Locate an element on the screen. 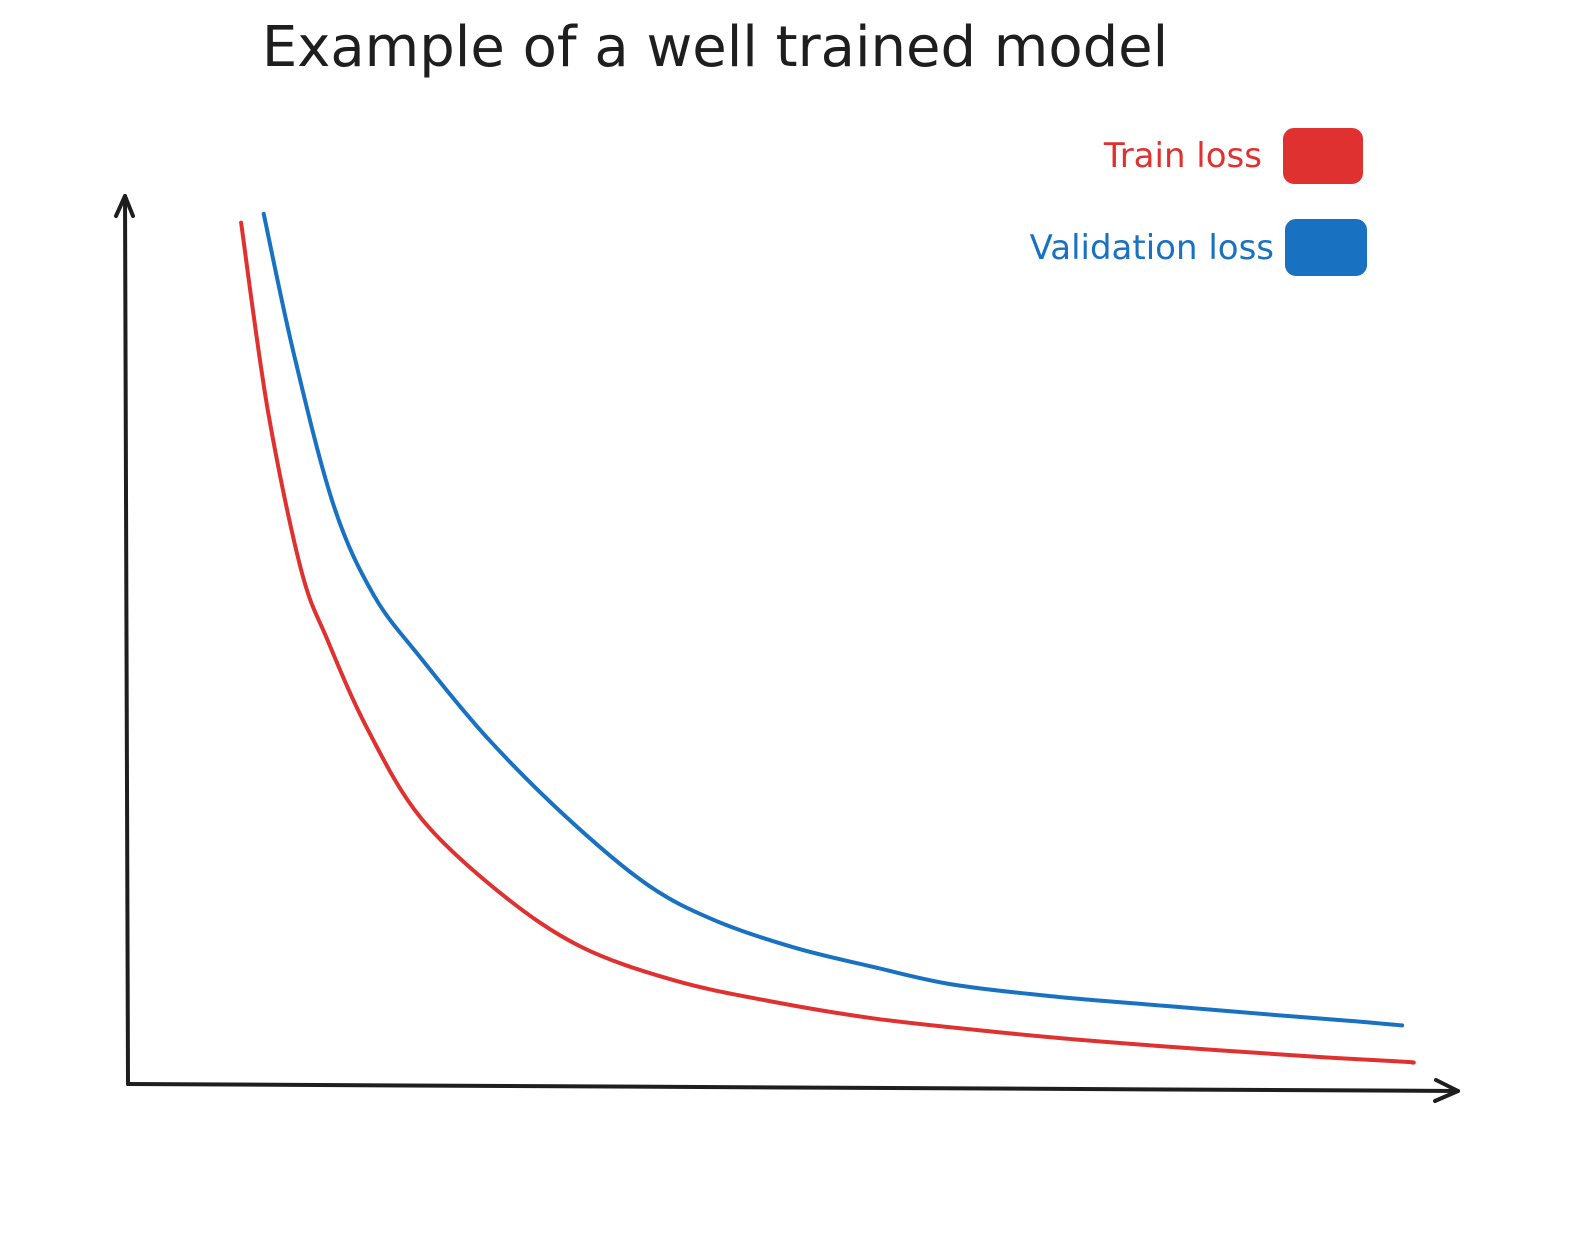 The width and height of the screenshot is (1588, 1259). legend-swatch-train-loss is located at coordinates (1323, 156).